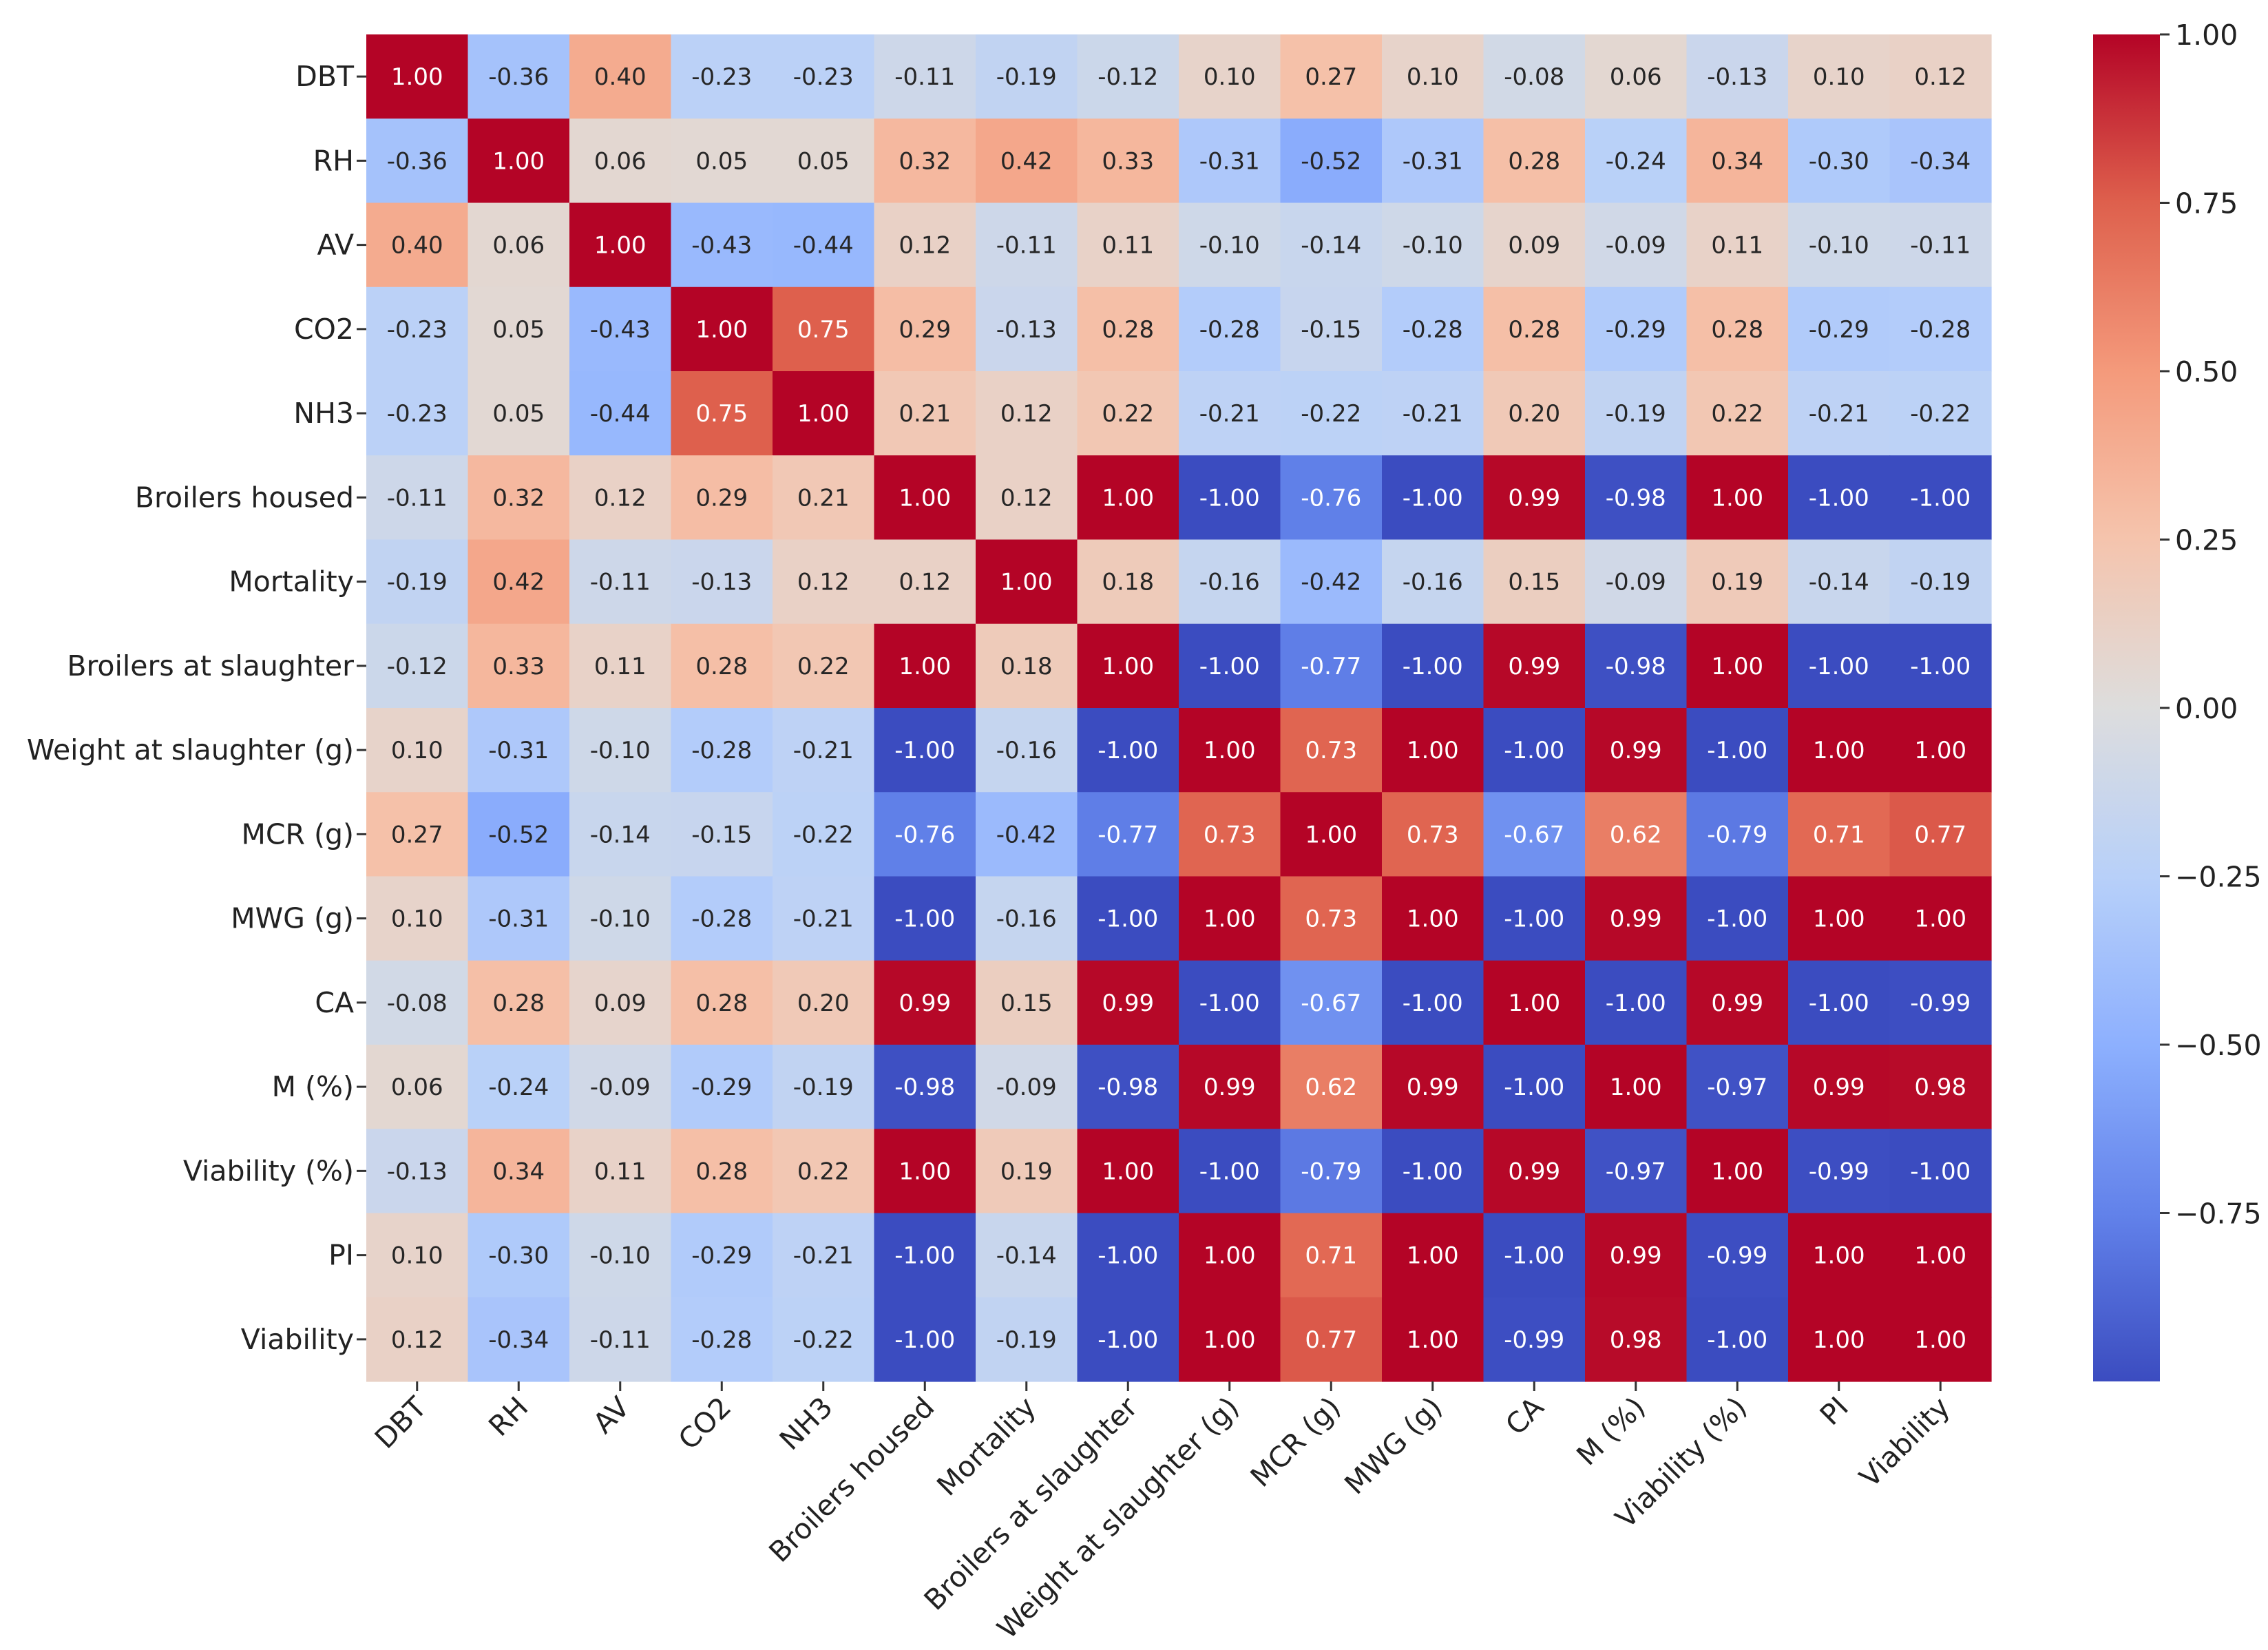  I want to click on heatmap-cell-r8-c15, so click(1940, 750).